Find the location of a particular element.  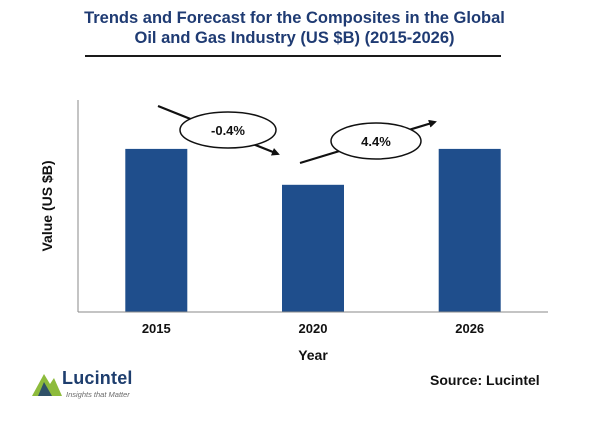

bar-2020 is located at coordinates (313, 248).